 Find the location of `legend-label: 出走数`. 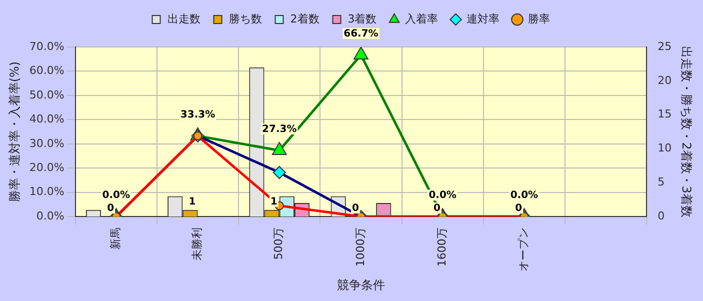

legend-label: 出走数 is located at coordinates (183, 19).